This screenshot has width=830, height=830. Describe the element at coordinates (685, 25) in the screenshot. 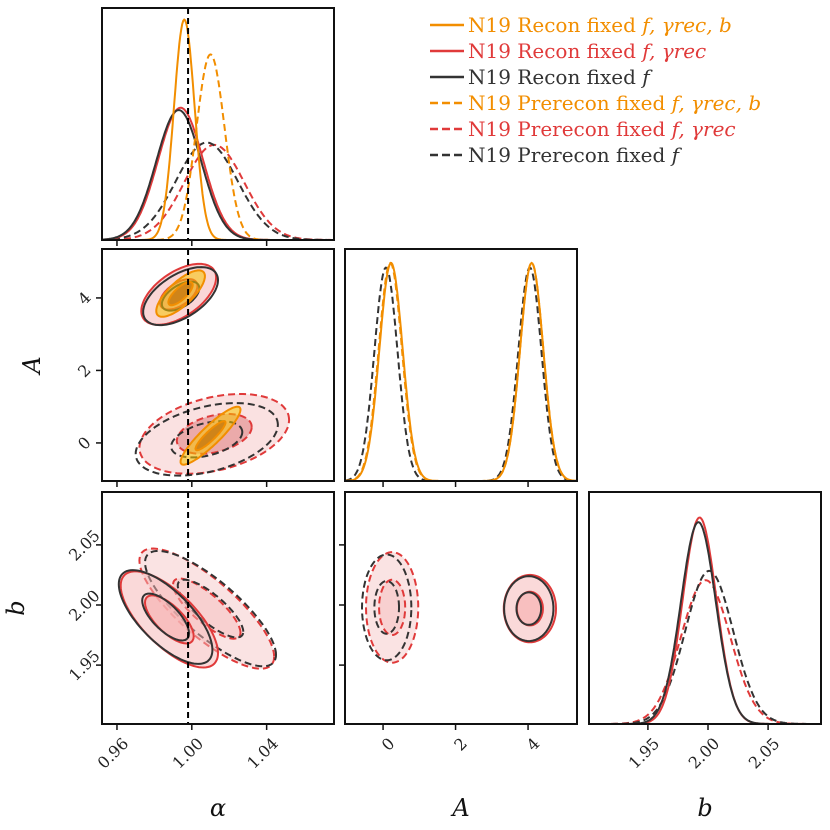

I see `legend-entry-params-0: f, γrec, b` at that location.